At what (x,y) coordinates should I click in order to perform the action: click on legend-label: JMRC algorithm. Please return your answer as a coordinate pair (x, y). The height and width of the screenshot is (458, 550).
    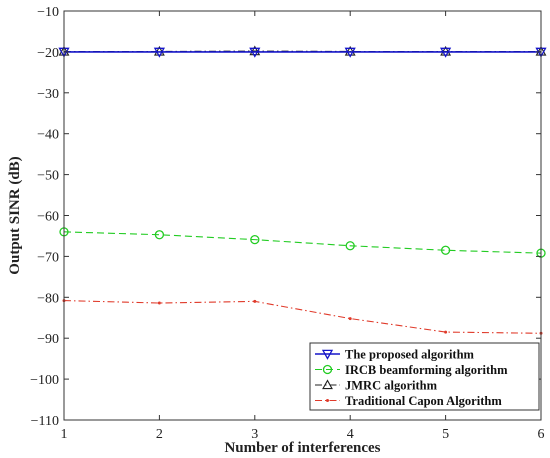
    Looking at the image, I should click on (391, 386).